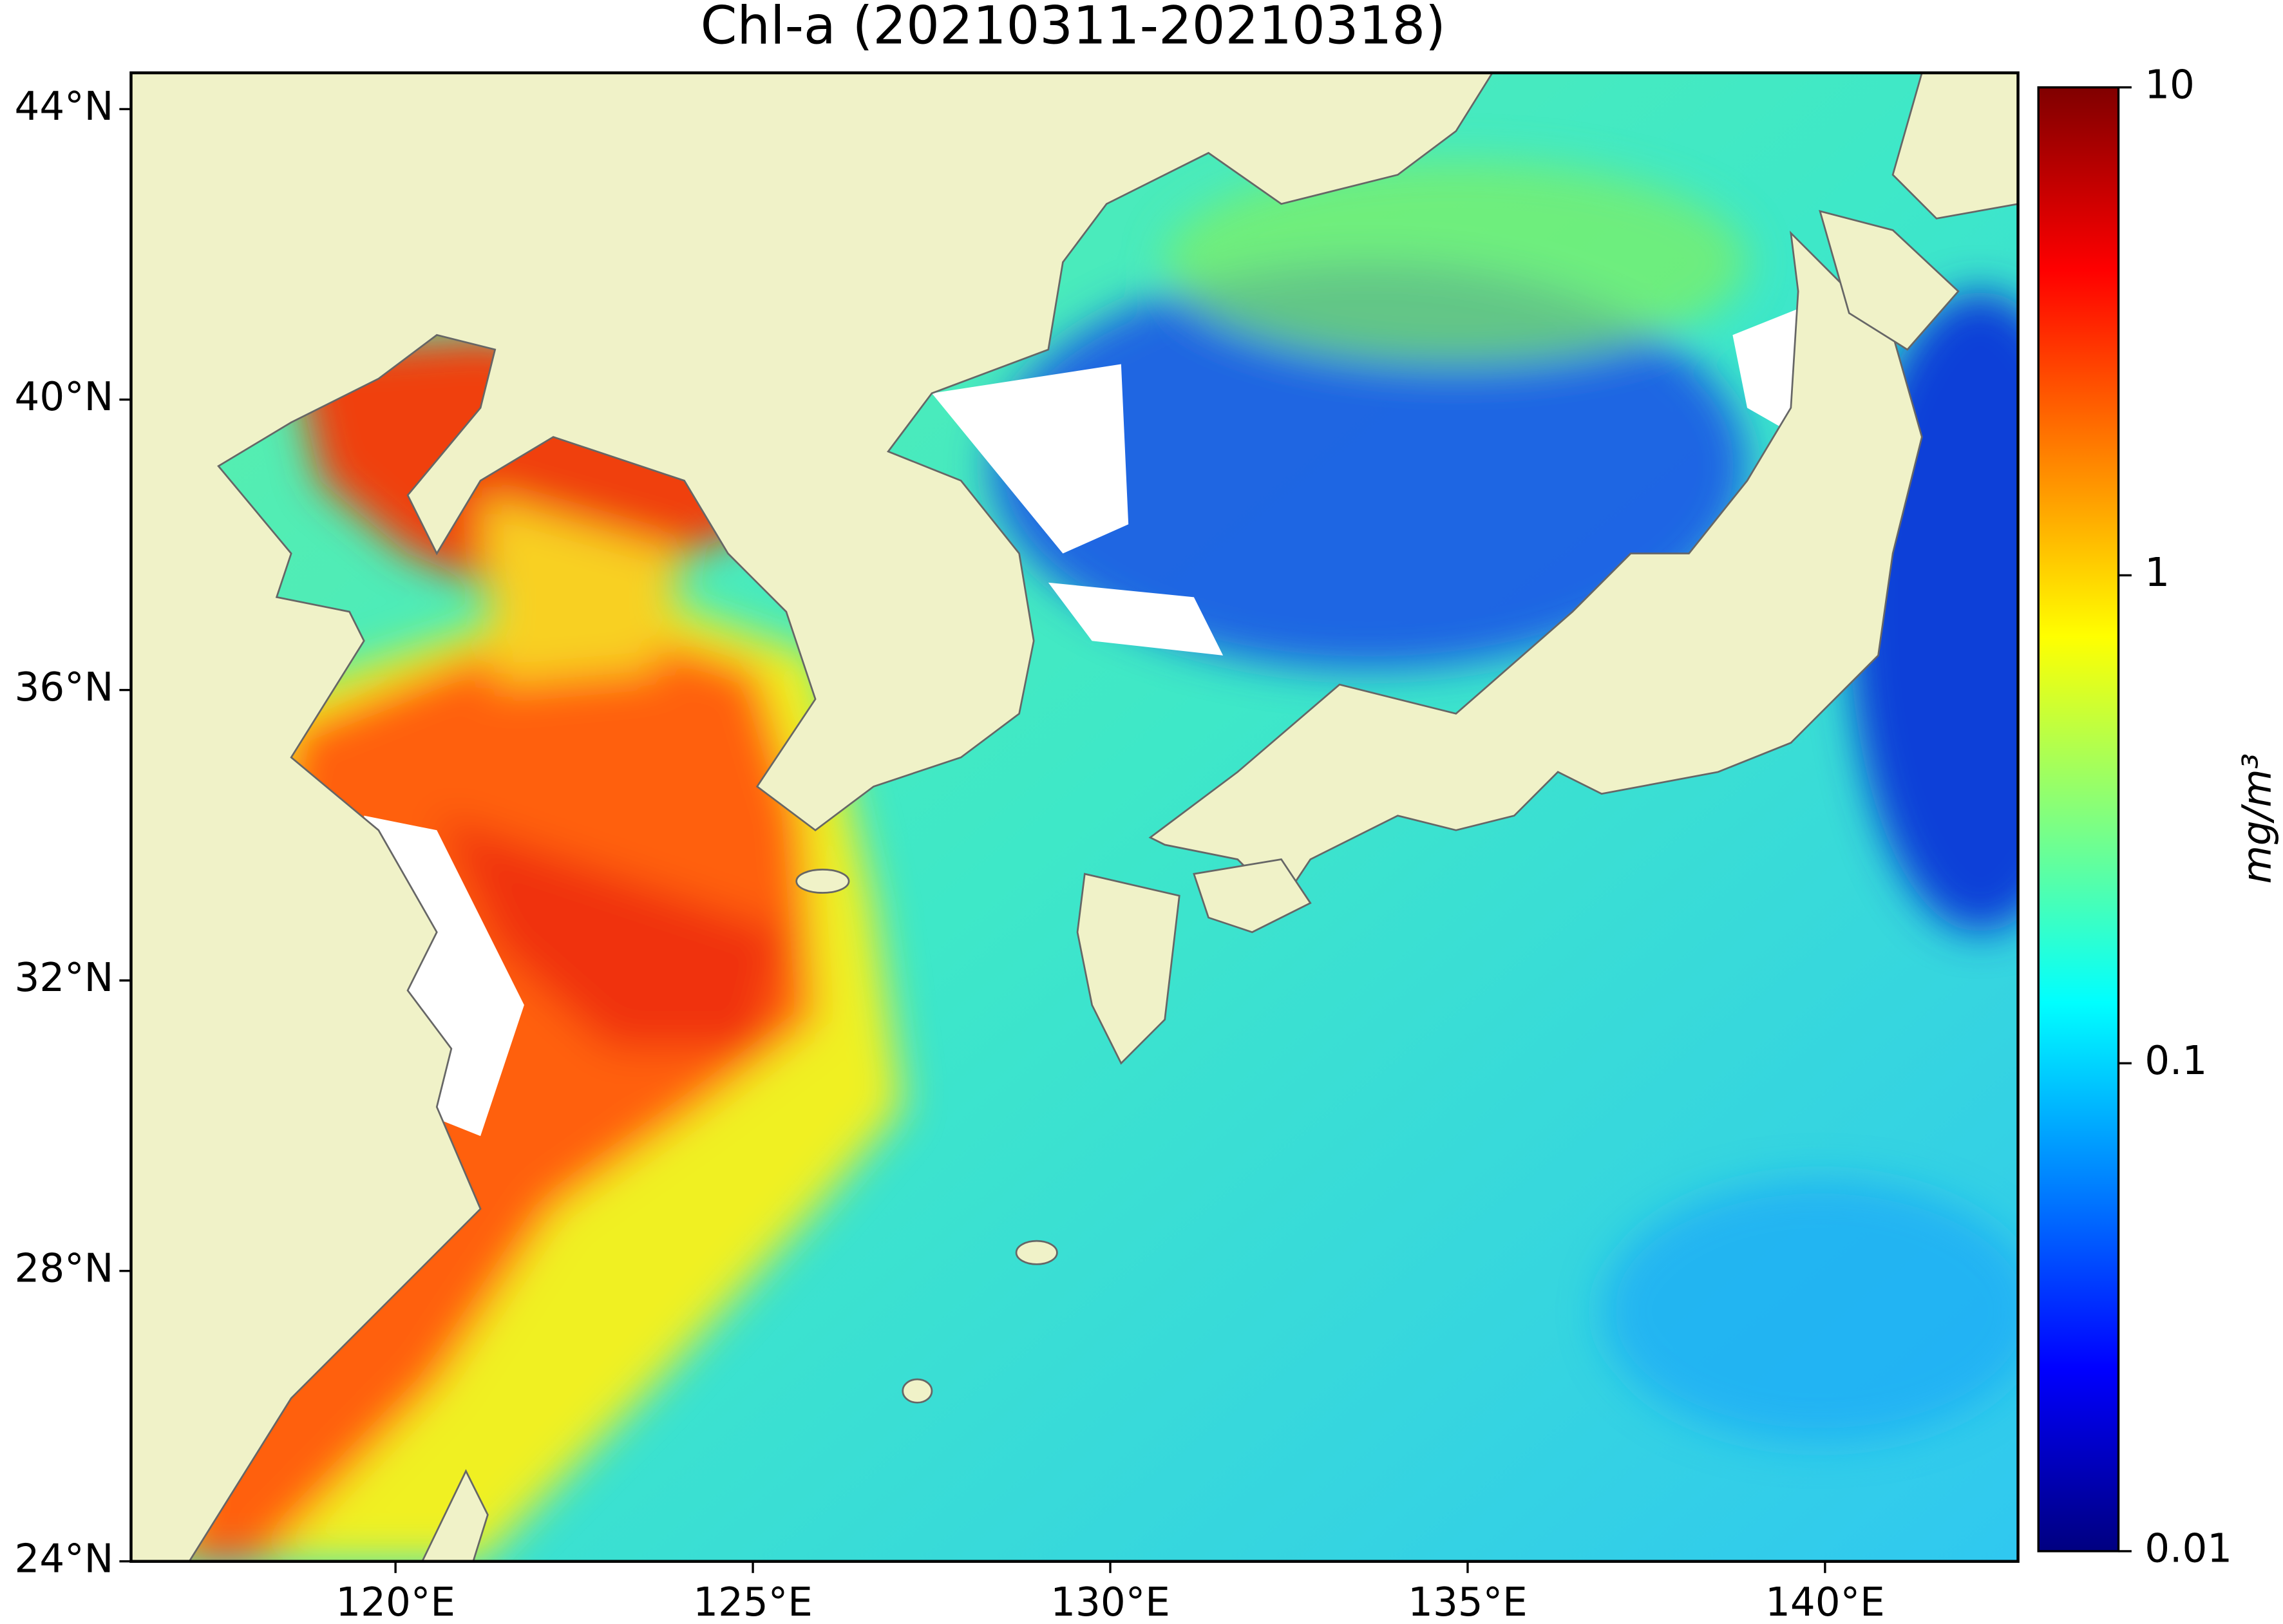 Image resolution: width=2283 pixels, height=1624 pixels. What do you see at coordinates (2078, 820) in the screenshot?
I see `colorbar` at bounding box center [2078, 820].